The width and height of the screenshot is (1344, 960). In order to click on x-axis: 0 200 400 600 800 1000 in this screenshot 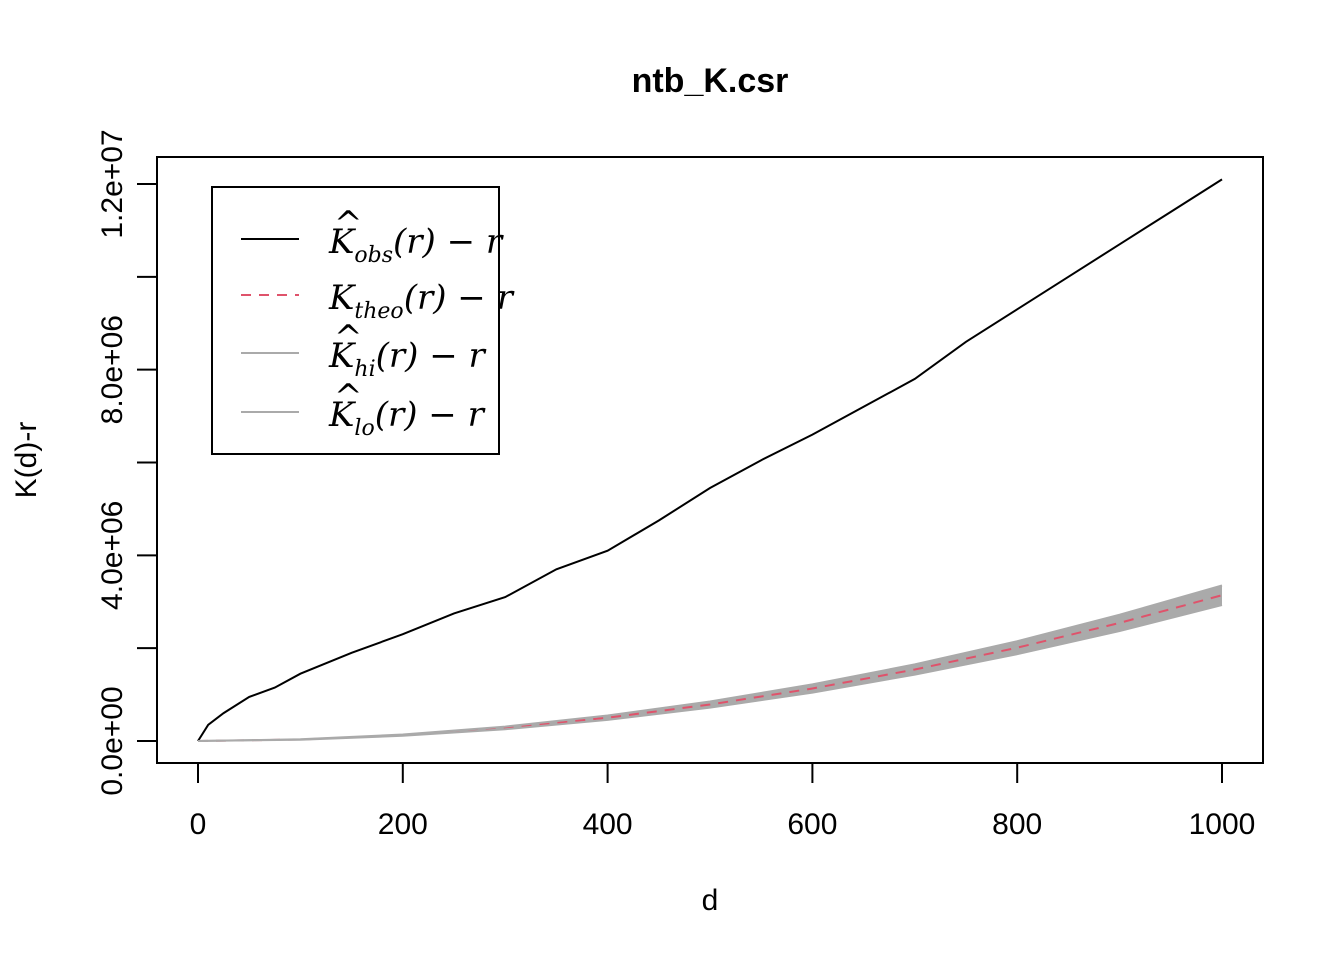, I will do `click(723, 801)`.